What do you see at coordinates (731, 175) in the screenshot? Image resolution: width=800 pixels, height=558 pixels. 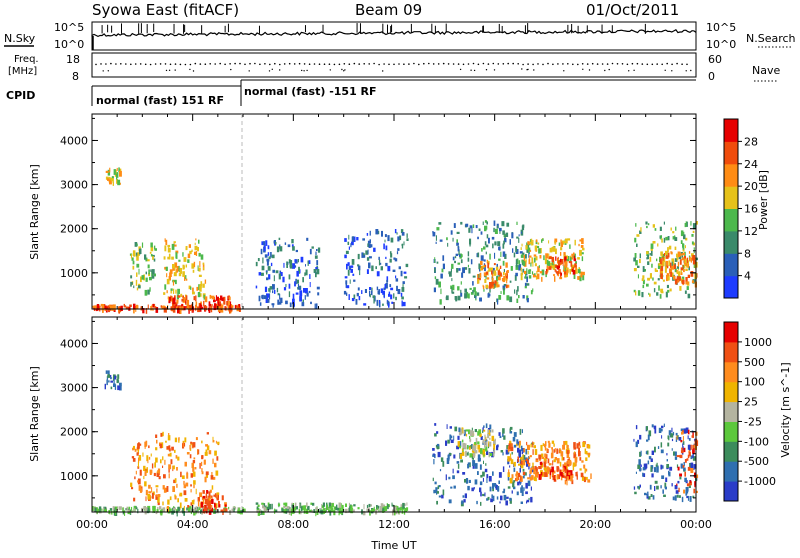 I see `colorbar-swatch` at bounding box center [731, 175].